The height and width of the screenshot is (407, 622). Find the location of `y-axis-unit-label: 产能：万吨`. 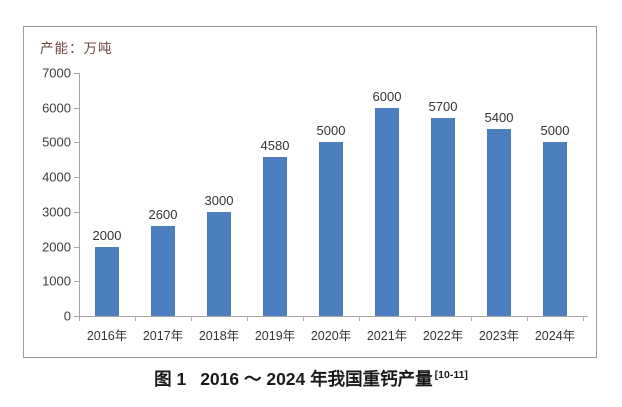

y-axis-unit-label: 产能：万吨 is located at coordinates (76, 48).